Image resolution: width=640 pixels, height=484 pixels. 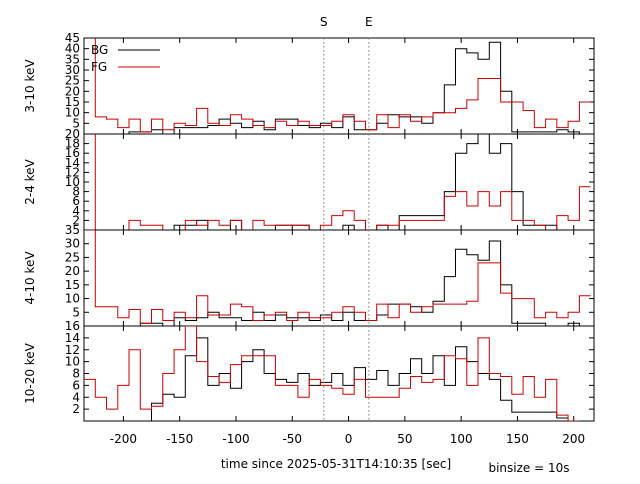 What do you see at coordinates (99, 50) in the screenshot?
I see `legend-label-bg: BG` at bounding box center [99, 50].